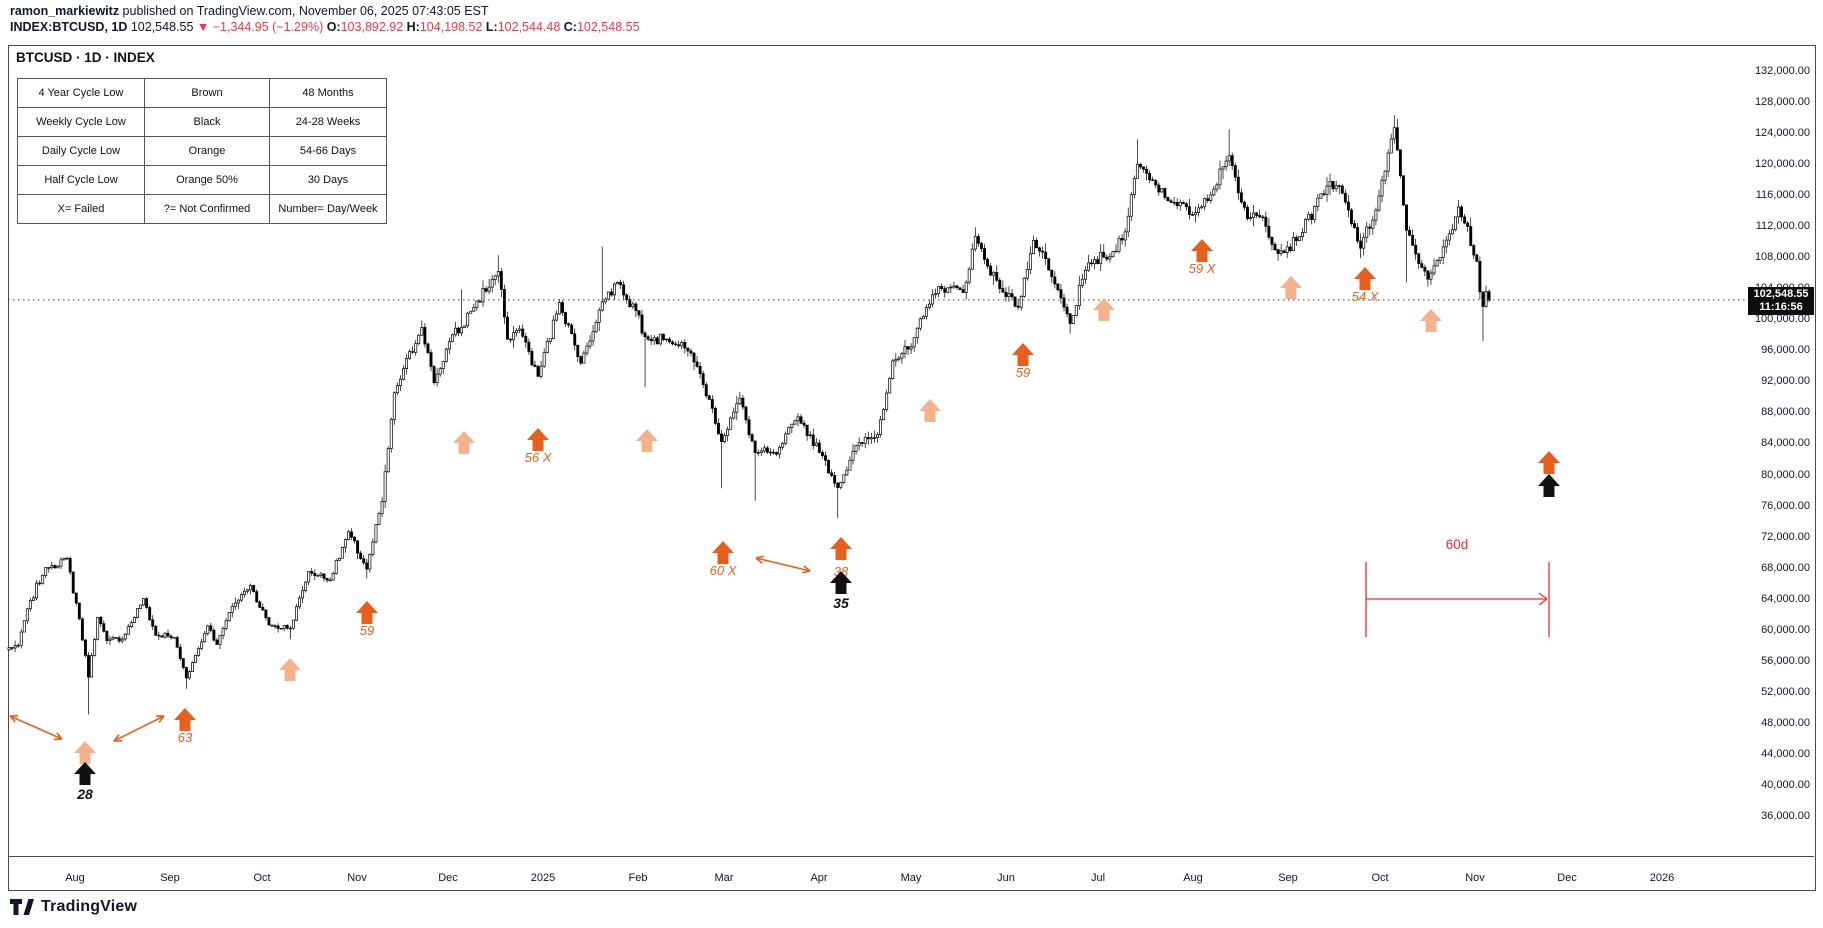 Image resolution: width=1823 pixels, height=928 pixels. Describe the element at coordinates (1006, 878) in the screenshot. I see `time-tick-label: Jun` at that location.